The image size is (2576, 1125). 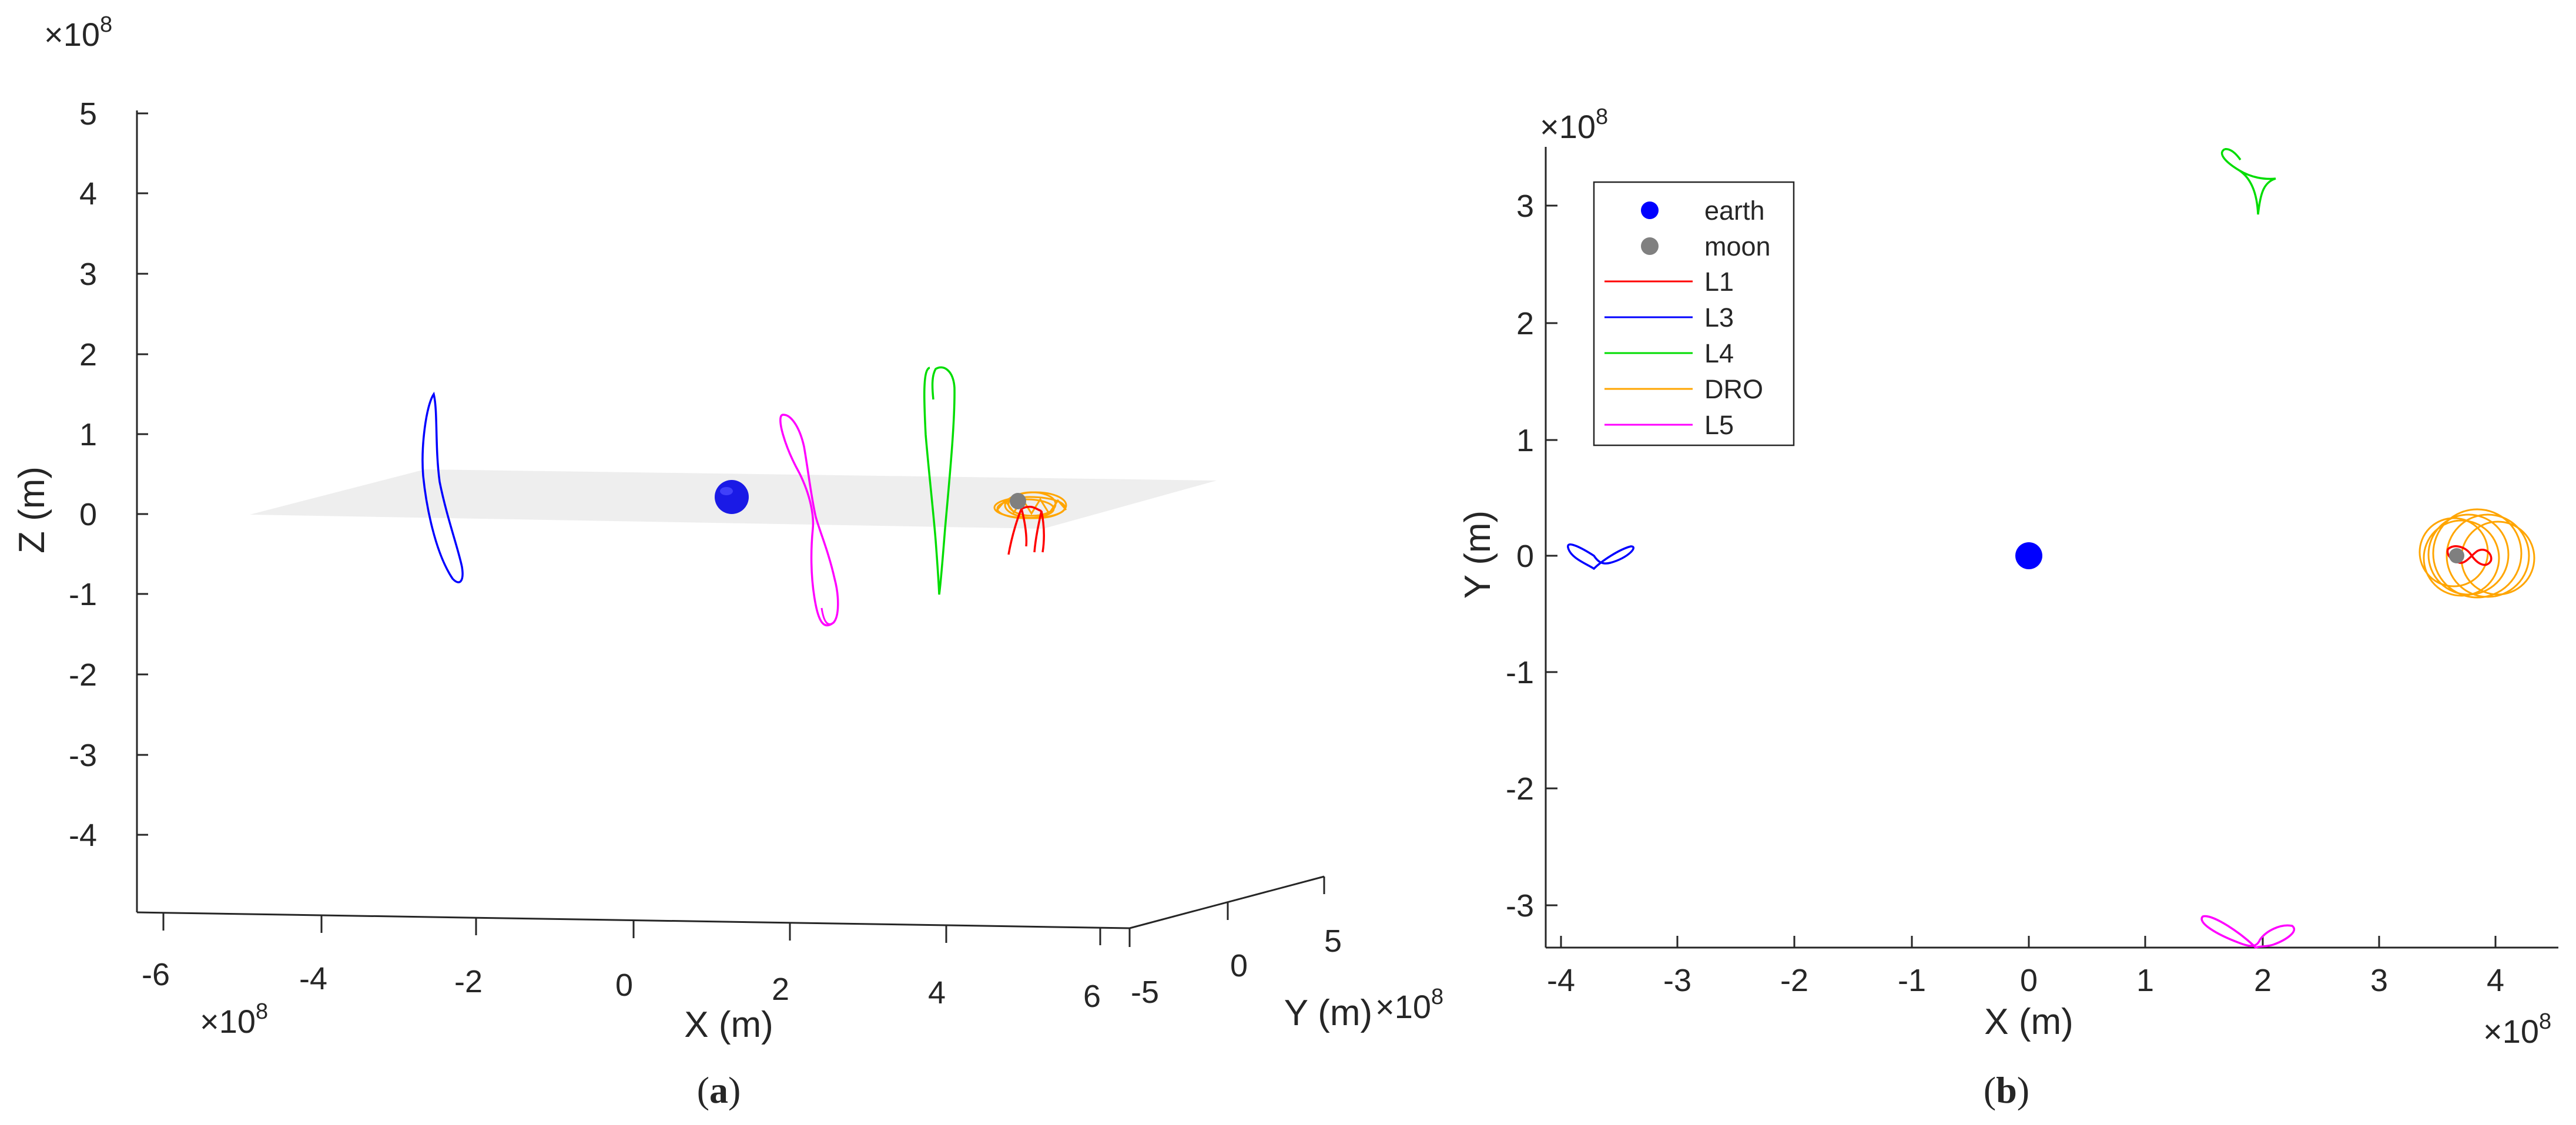 I want to click on z-tick-label: -4, so click(x=83, y=836).